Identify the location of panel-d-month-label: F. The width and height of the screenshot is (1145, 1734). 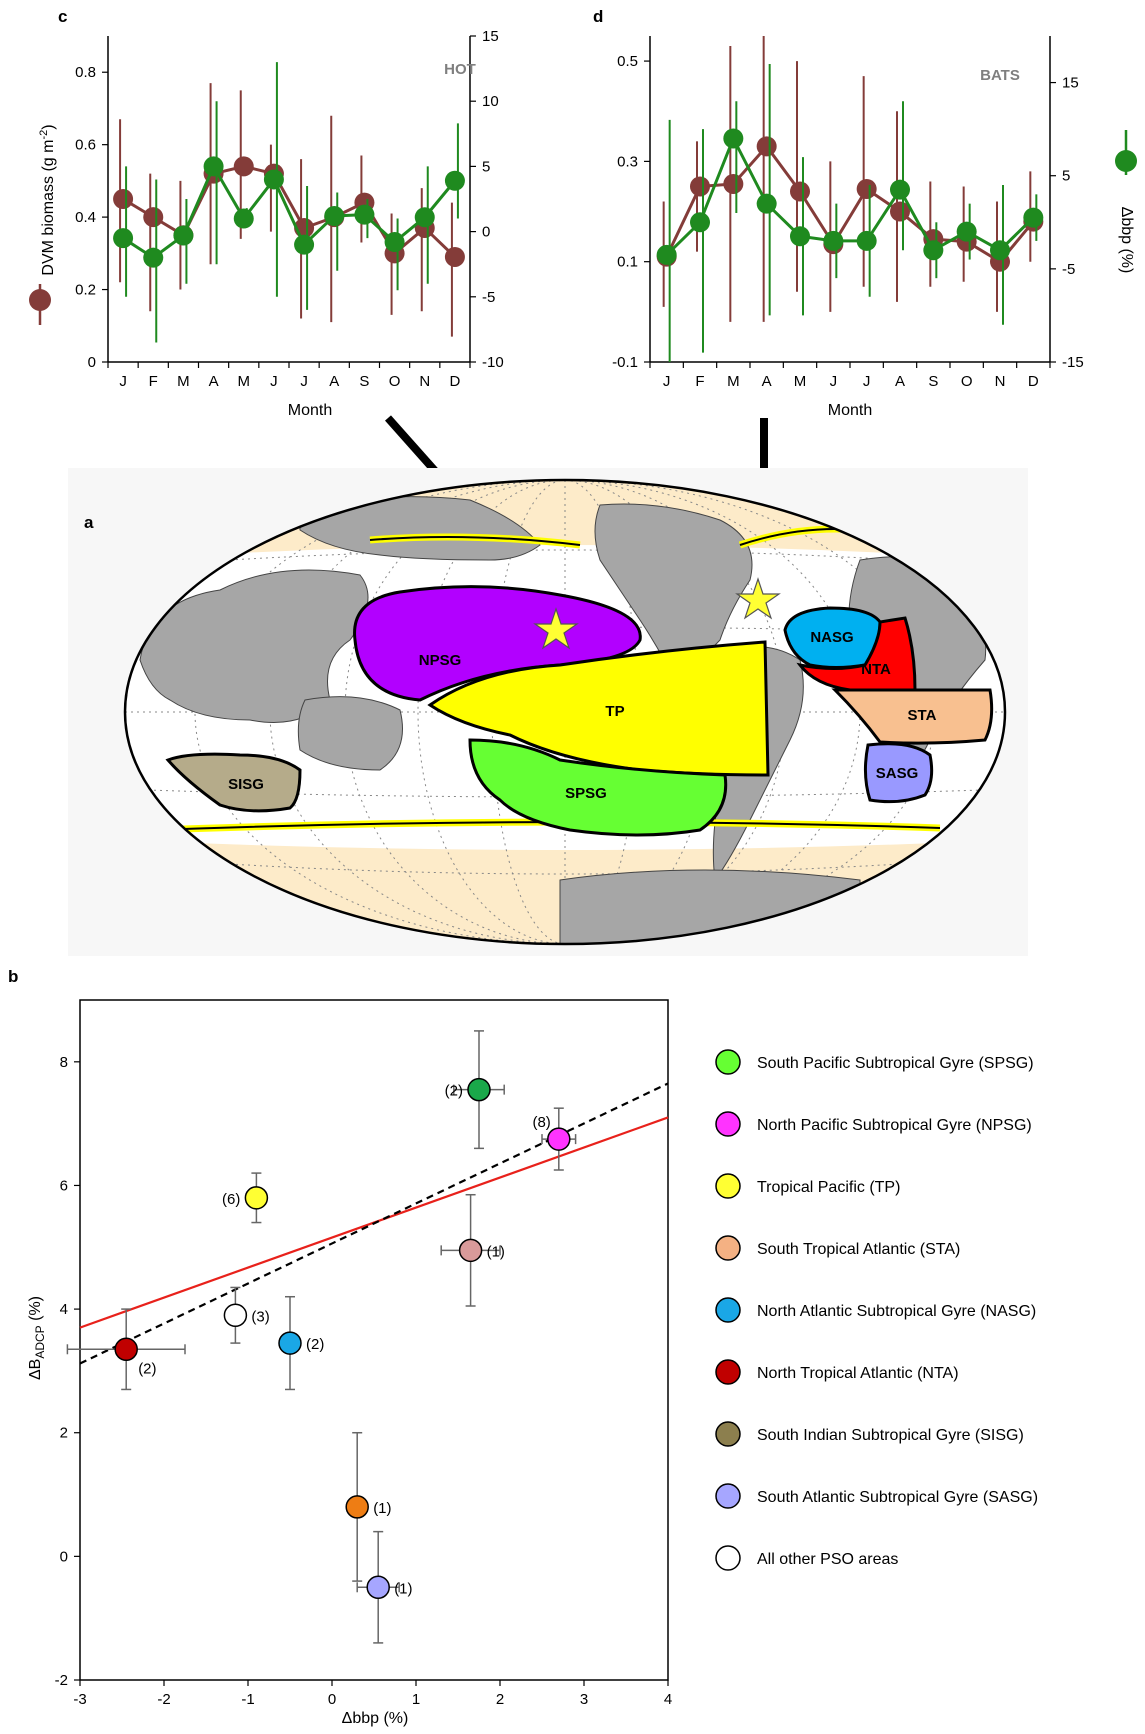
(699, 381).